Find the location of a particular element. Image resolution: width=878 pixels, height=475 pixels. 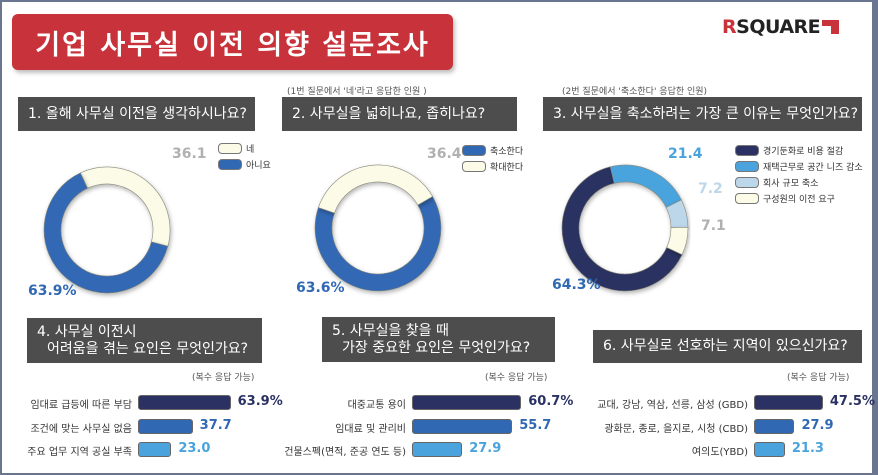

donut-chart-q1 is located at coordinates (107, 230).